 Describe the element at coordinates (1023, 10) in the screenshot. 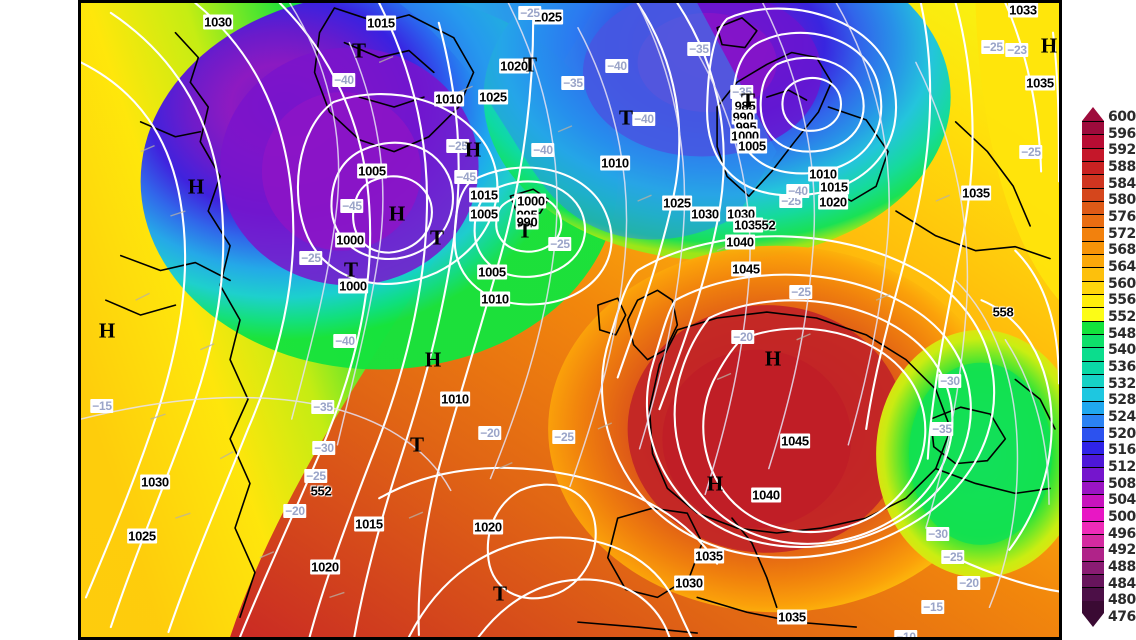

I see `mslp-contour-label: 1033` at that location.